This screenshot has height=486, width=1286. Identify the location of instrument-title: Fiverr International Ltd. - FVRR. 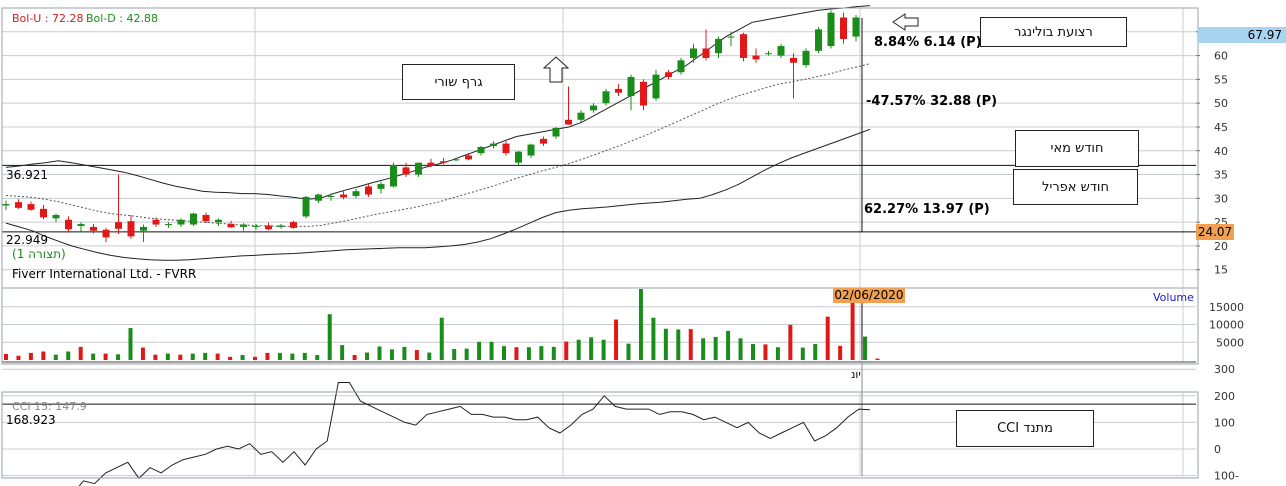
(104, 274).